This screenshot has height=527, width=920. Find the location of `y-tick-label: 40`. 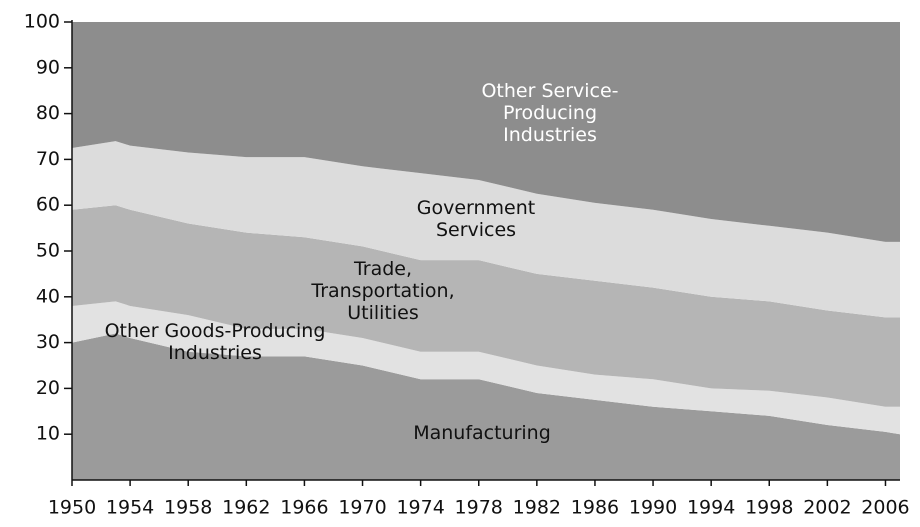

y-tick-label: 40 is located at coordinates (48, 296).